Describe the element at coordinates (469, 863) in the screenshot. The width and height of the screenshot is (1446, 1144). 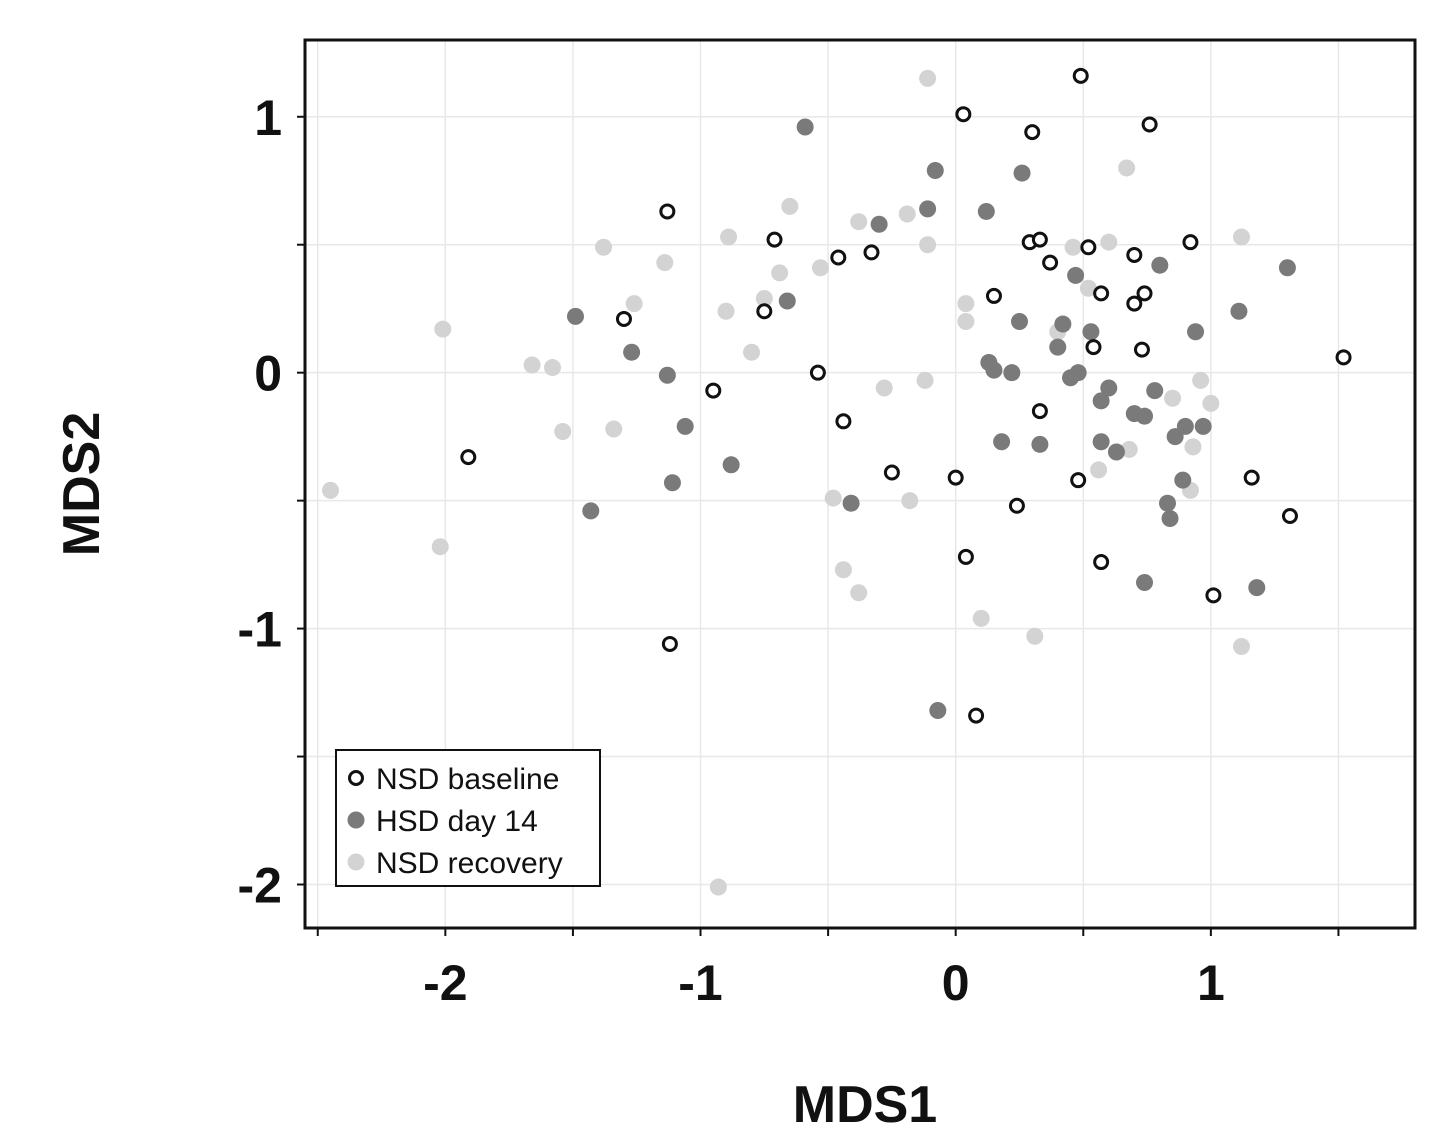
I see `legend-label: NSD recovery` at that location.